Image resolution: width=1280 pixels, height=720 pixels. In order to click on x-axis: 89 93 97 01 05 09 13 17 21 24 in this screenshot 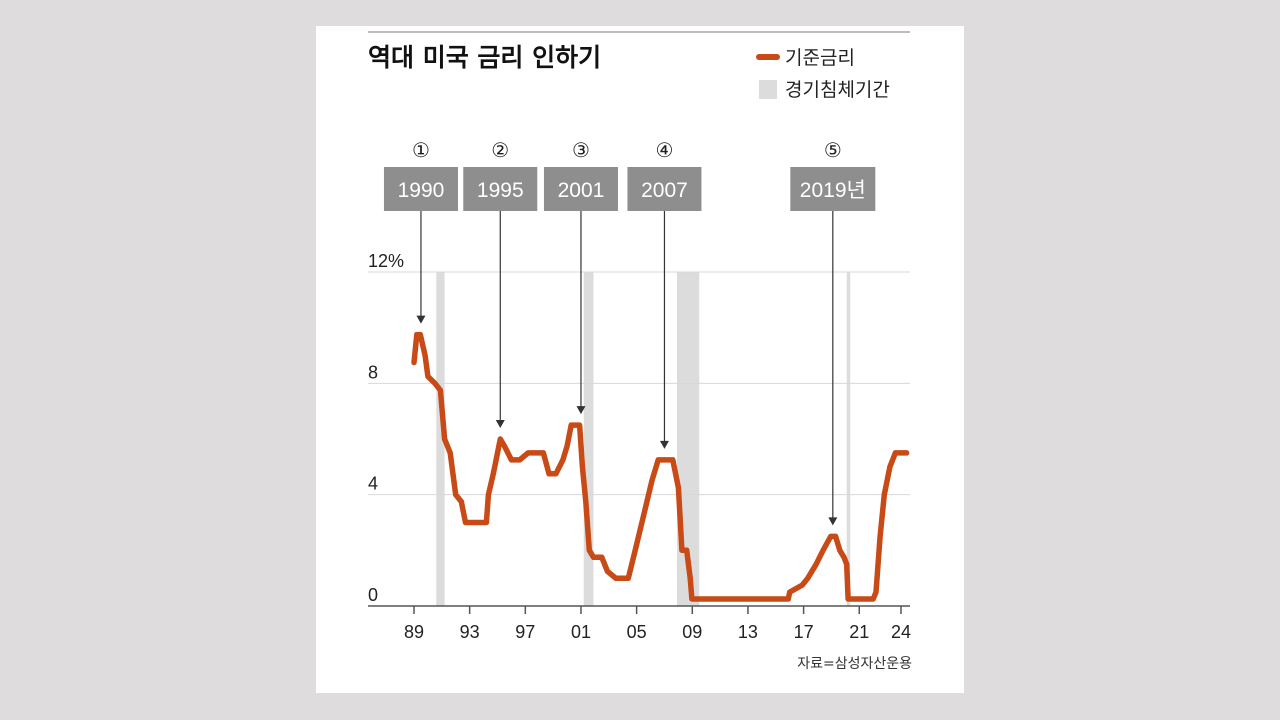, I will do `click(639, 623)`.